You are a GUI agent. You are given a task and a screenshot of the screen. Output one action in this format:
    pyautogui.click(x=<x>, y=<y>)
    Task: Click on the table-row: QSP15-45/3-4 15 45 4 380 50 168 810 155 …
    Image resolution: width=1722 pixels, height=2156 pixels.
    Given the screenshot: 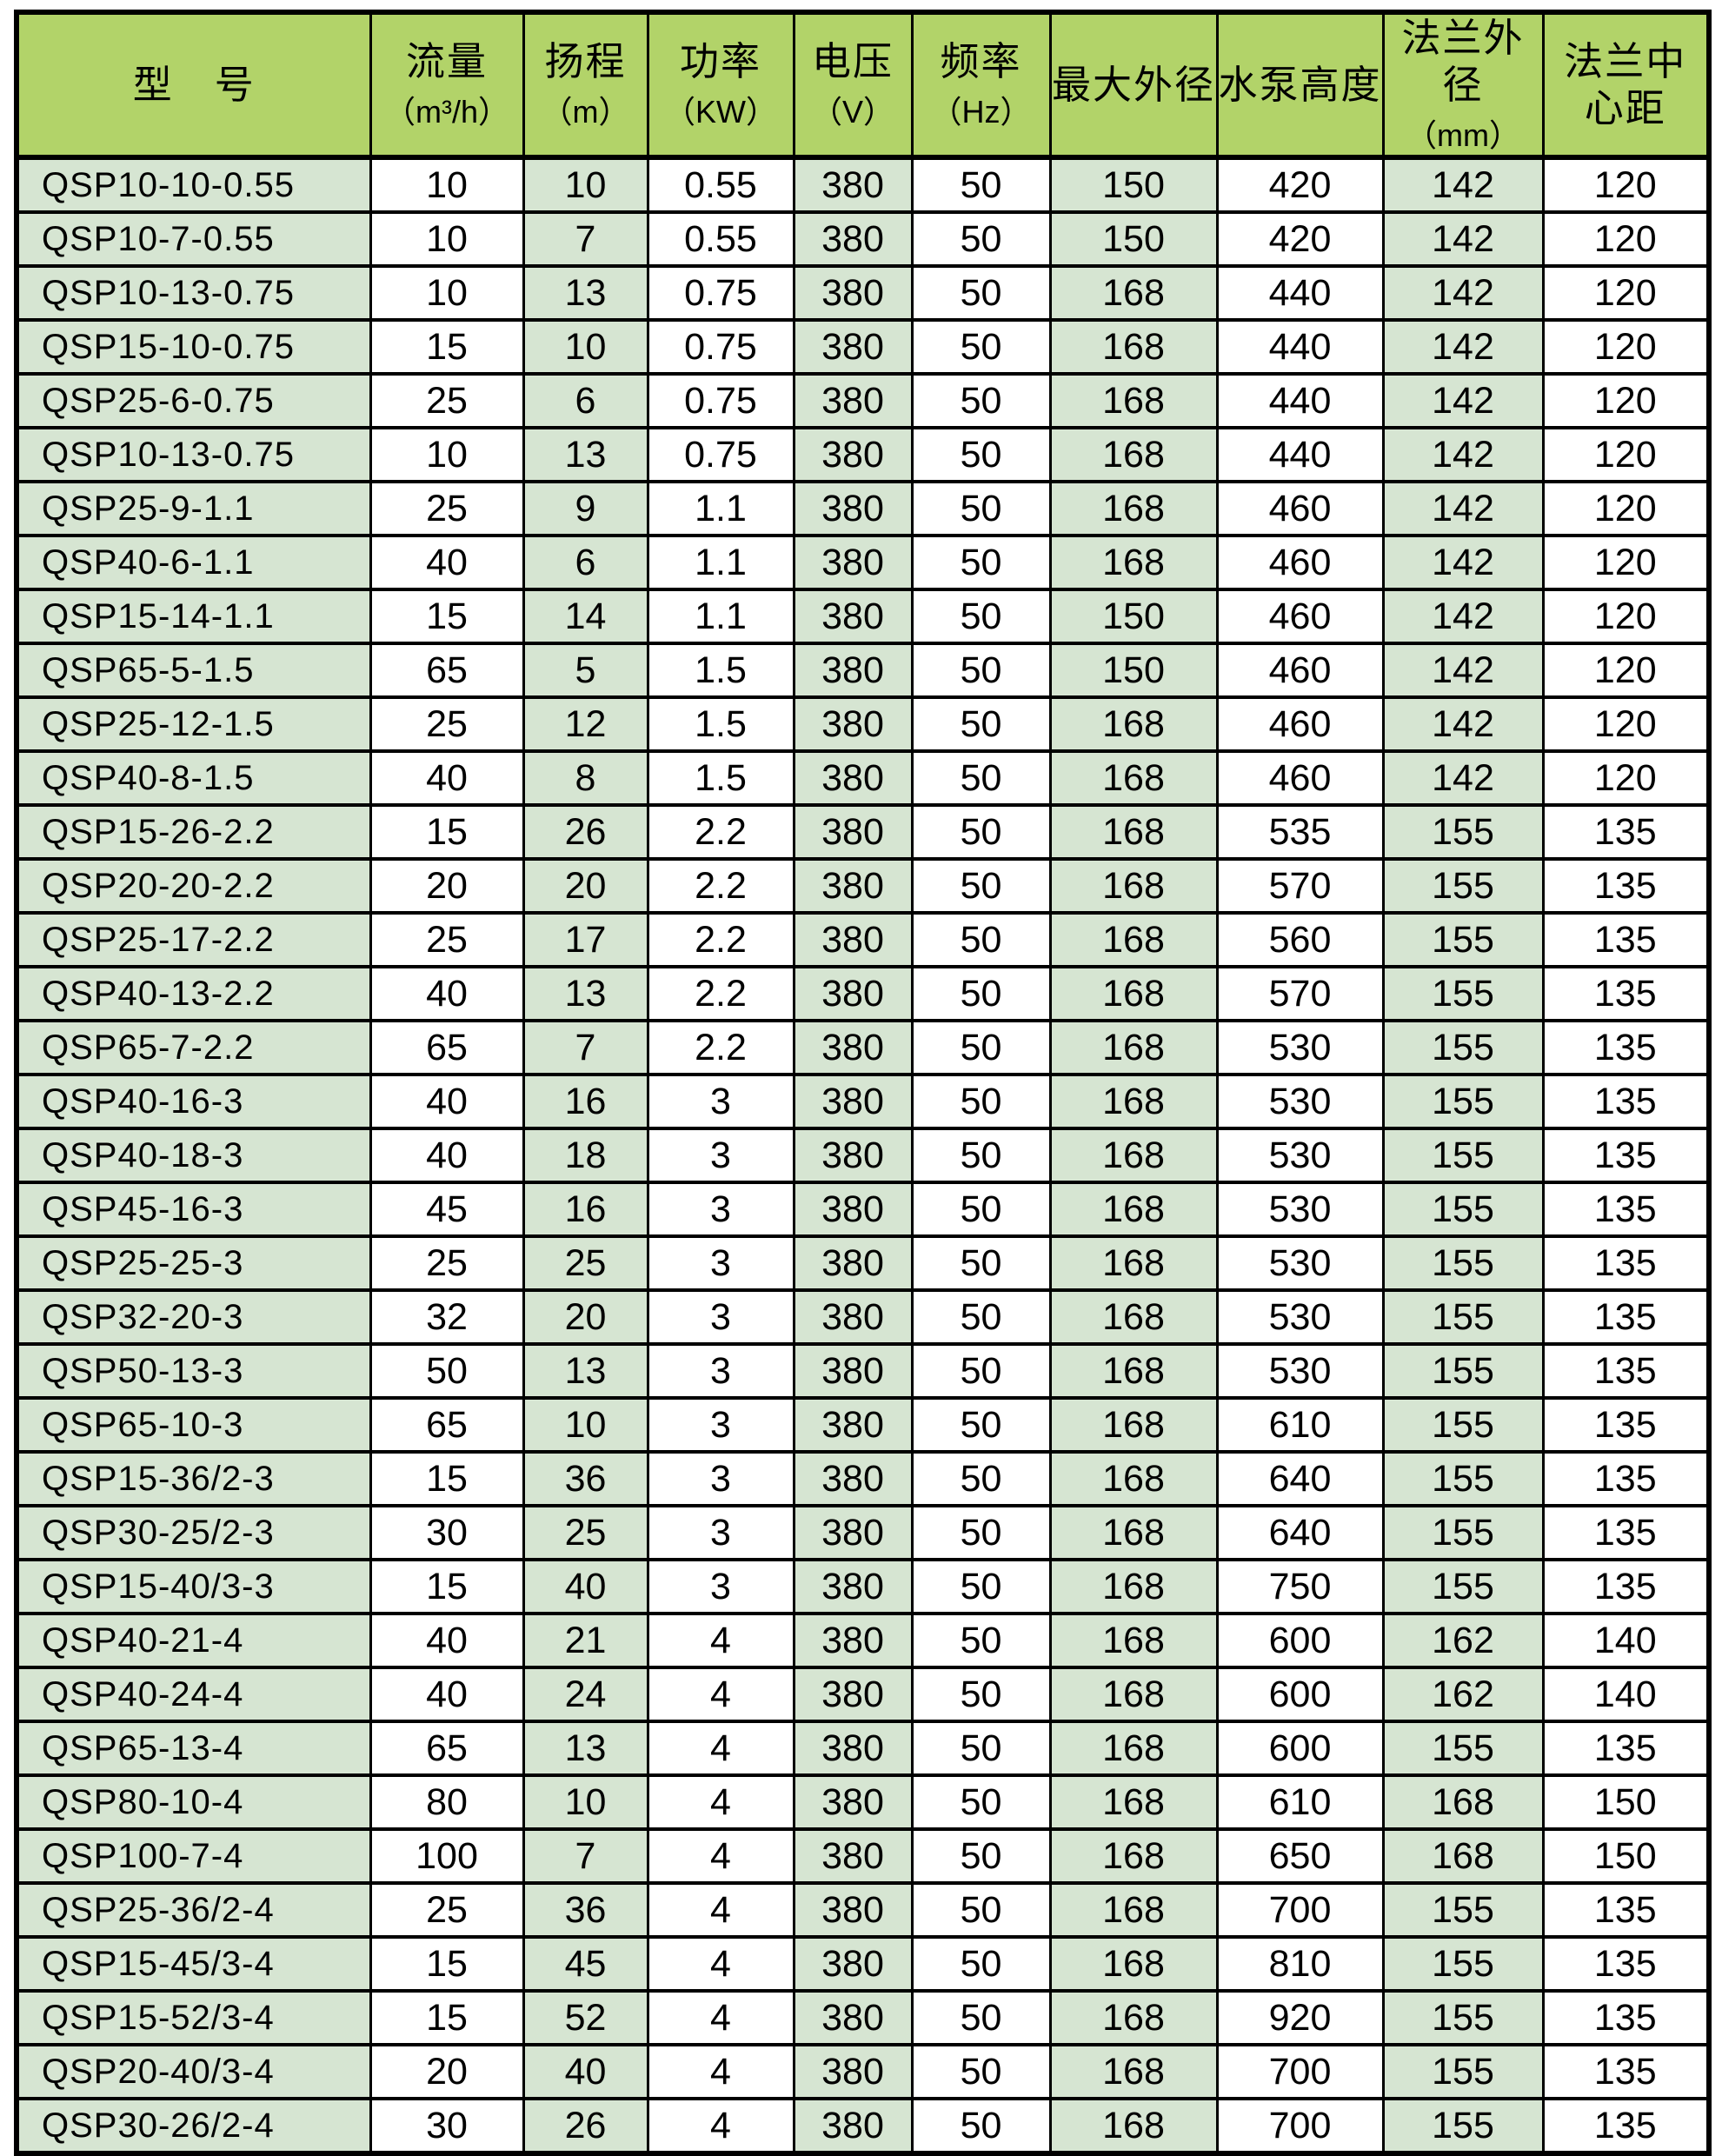 What is the action you would take?
    pyautogui.click(x=863, y=1964)
    